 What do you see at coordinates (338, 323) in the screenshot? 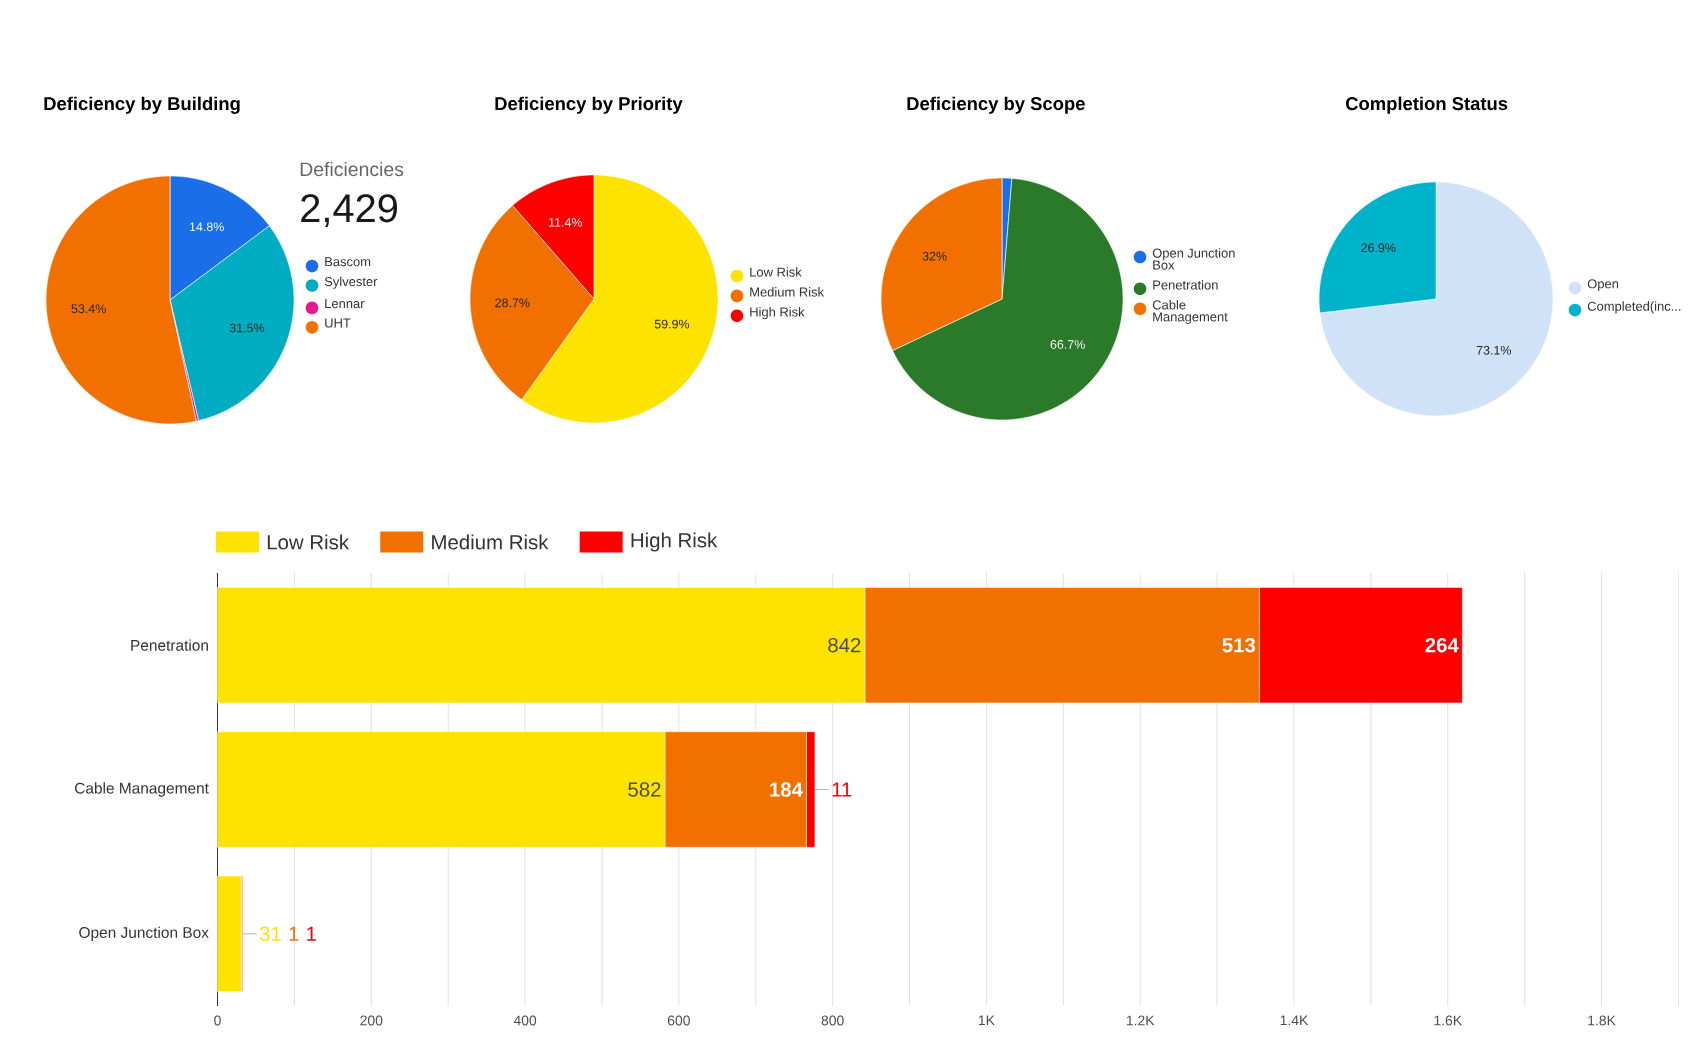
I see `legend-label: UHT` at bounding box center [338, 323].